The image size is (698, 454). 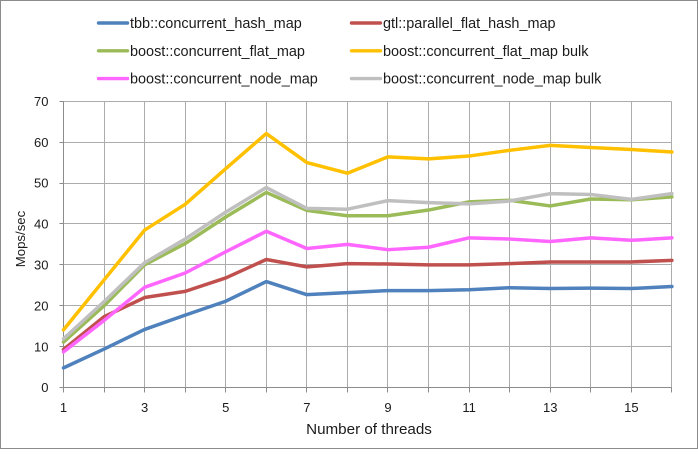 I want to click on svg-text: 0, so click(x=44, y=387).